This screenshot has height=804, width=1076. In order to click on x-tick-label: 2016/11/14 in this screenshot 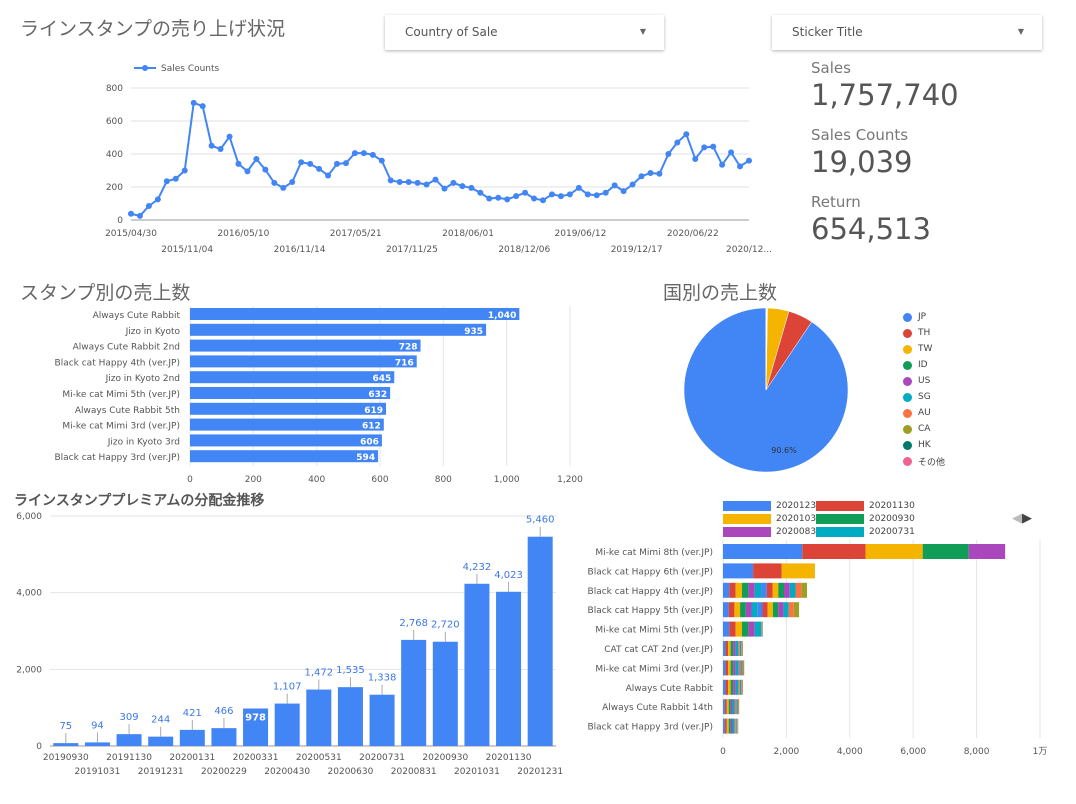, I will do `click(300, 250)`.